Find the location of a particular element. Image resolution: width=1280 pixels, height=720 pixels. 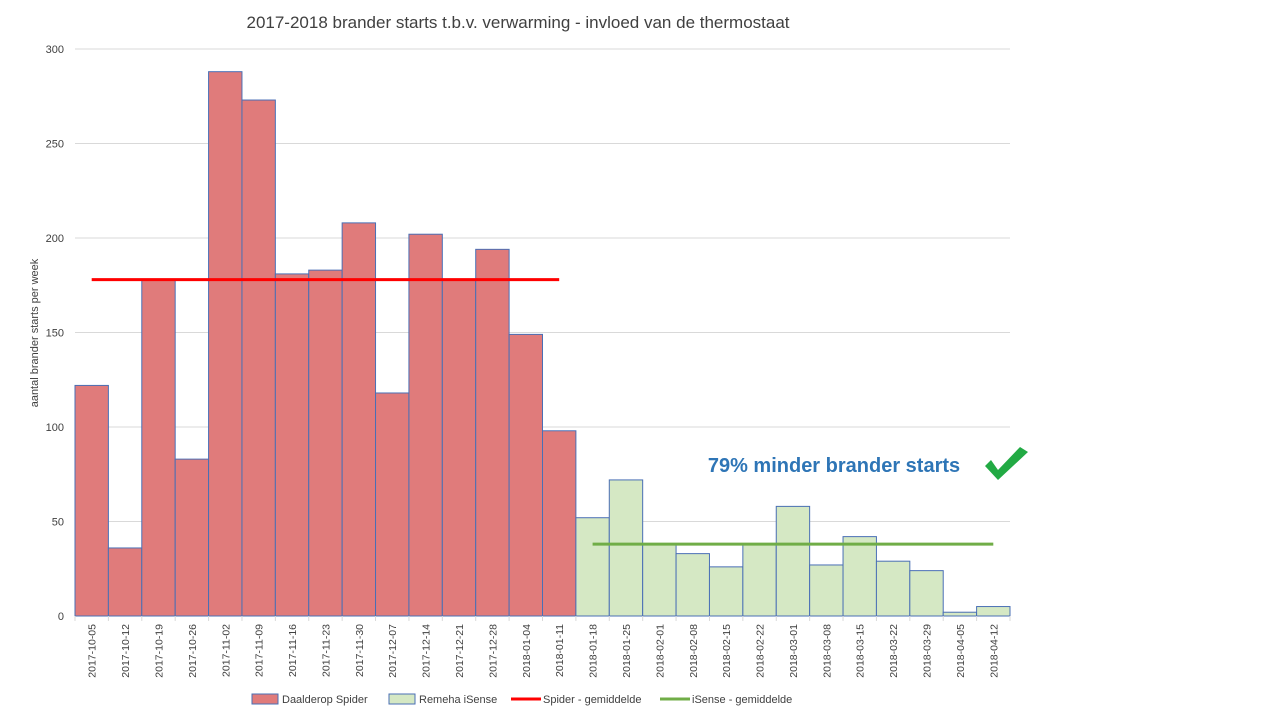

x-tick-label: 2018-01-11 is located at coordinates (560, 650).